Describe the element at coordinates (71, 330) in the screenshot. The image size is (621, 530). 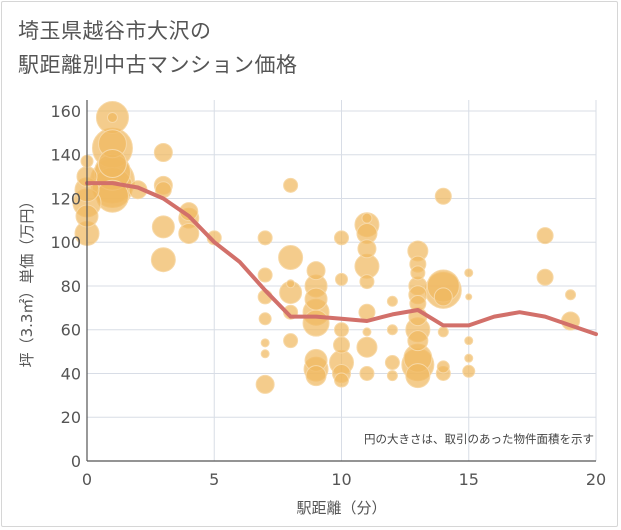
I see `y-tick-label: 60` at that location.